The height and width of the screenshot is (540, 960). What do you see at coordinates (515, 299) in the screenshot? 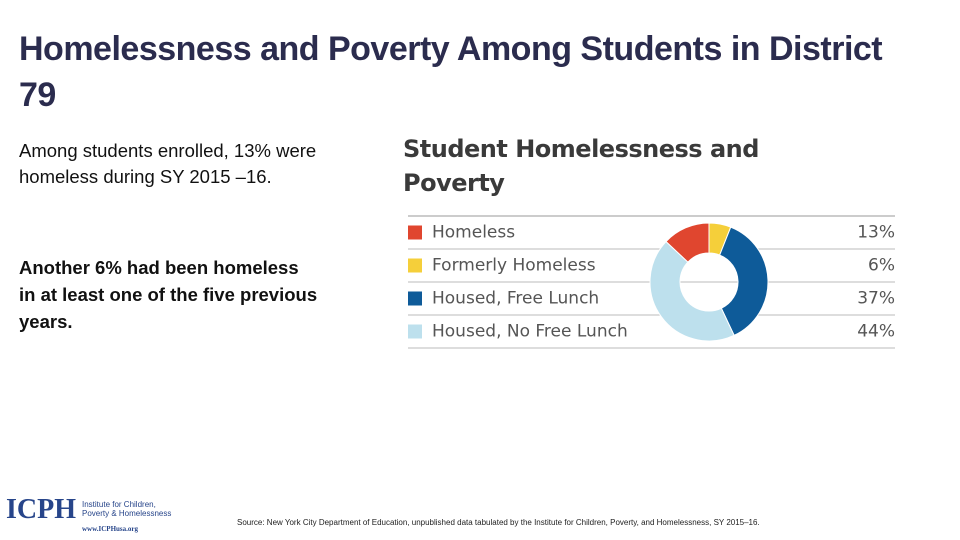
I see `legend-label: Housed, Free Lunch` at bounding box center [515, 299].